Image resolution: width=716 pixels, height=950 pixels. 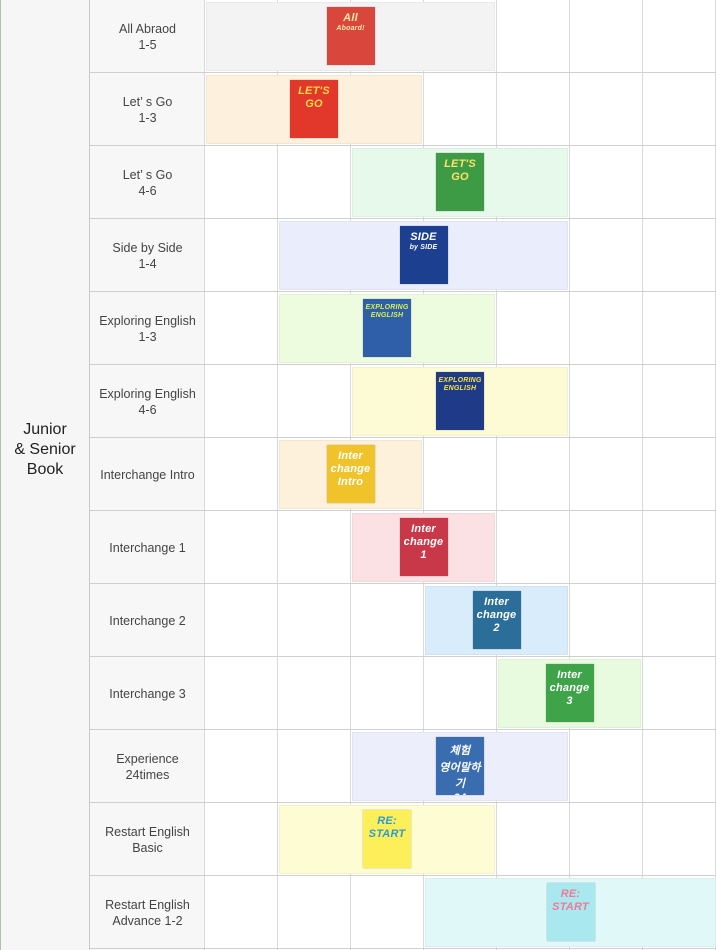 What do you see at coordinates (147, 255) in the screenshot?
I see `row-label: Side by Side 1-4` at bounding box center [147, 255].